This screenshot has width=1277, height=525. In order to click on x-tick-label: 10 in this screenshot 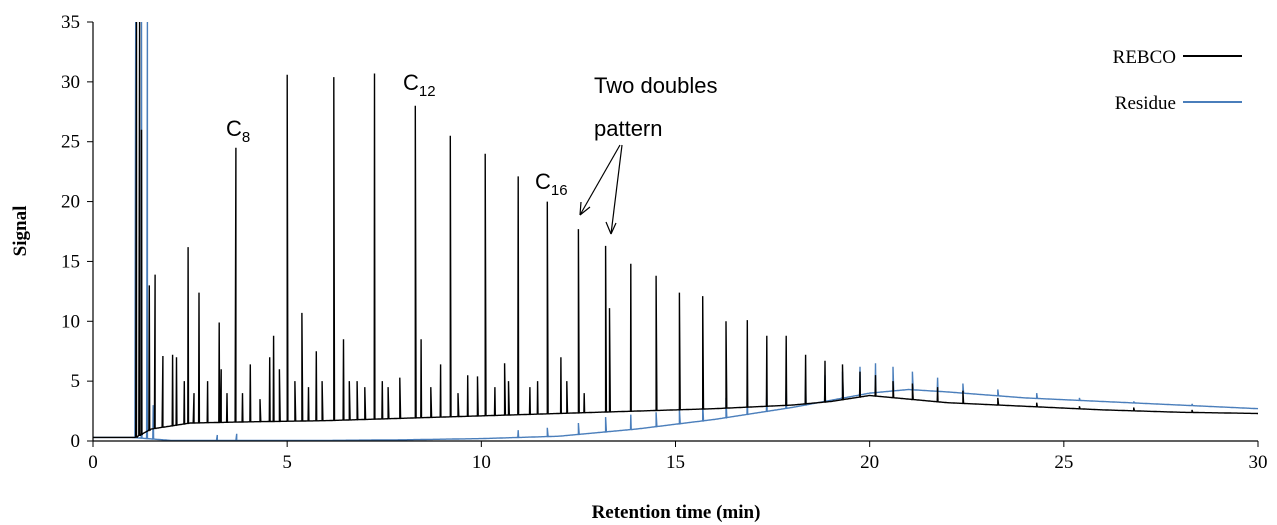, I will do `click(481, 462)`.